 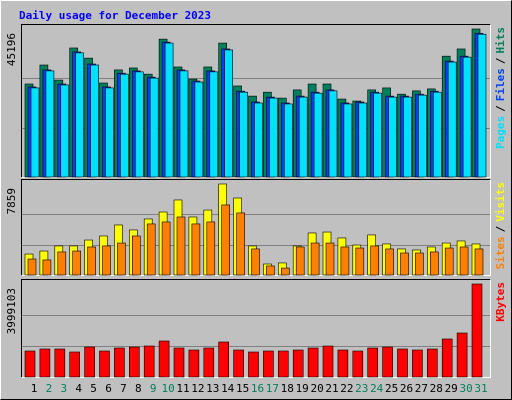 I want to click on x-tick-label: 15, so click(x=242, y=388).